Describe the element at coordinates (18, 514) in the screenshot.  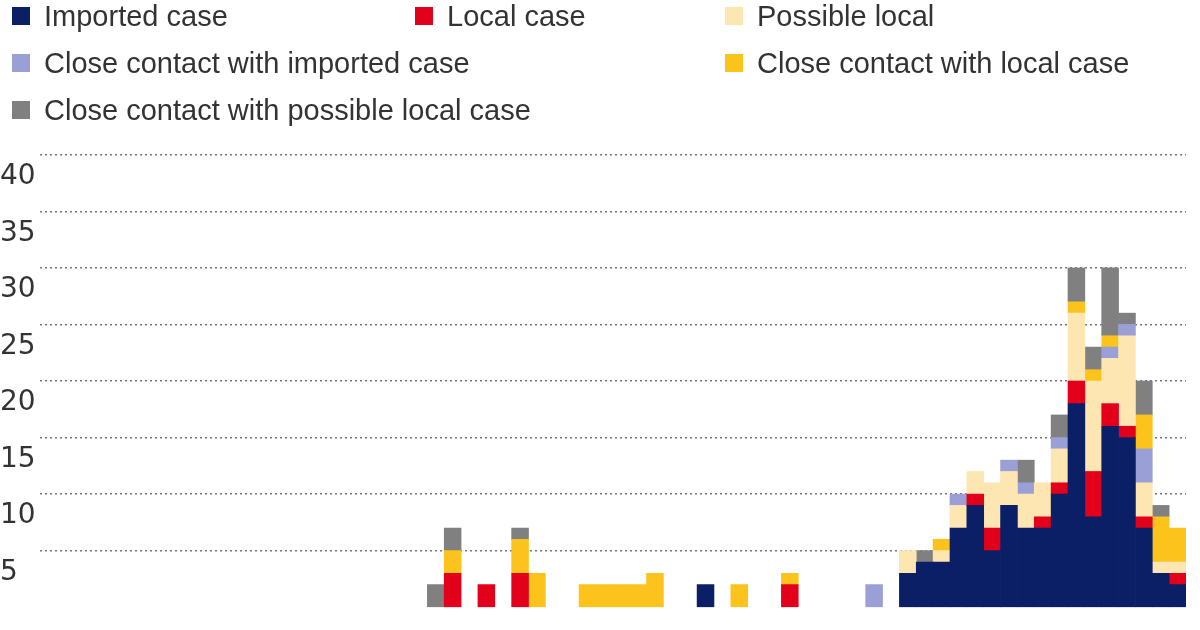
I see `y-tick-label: 10` at that location.